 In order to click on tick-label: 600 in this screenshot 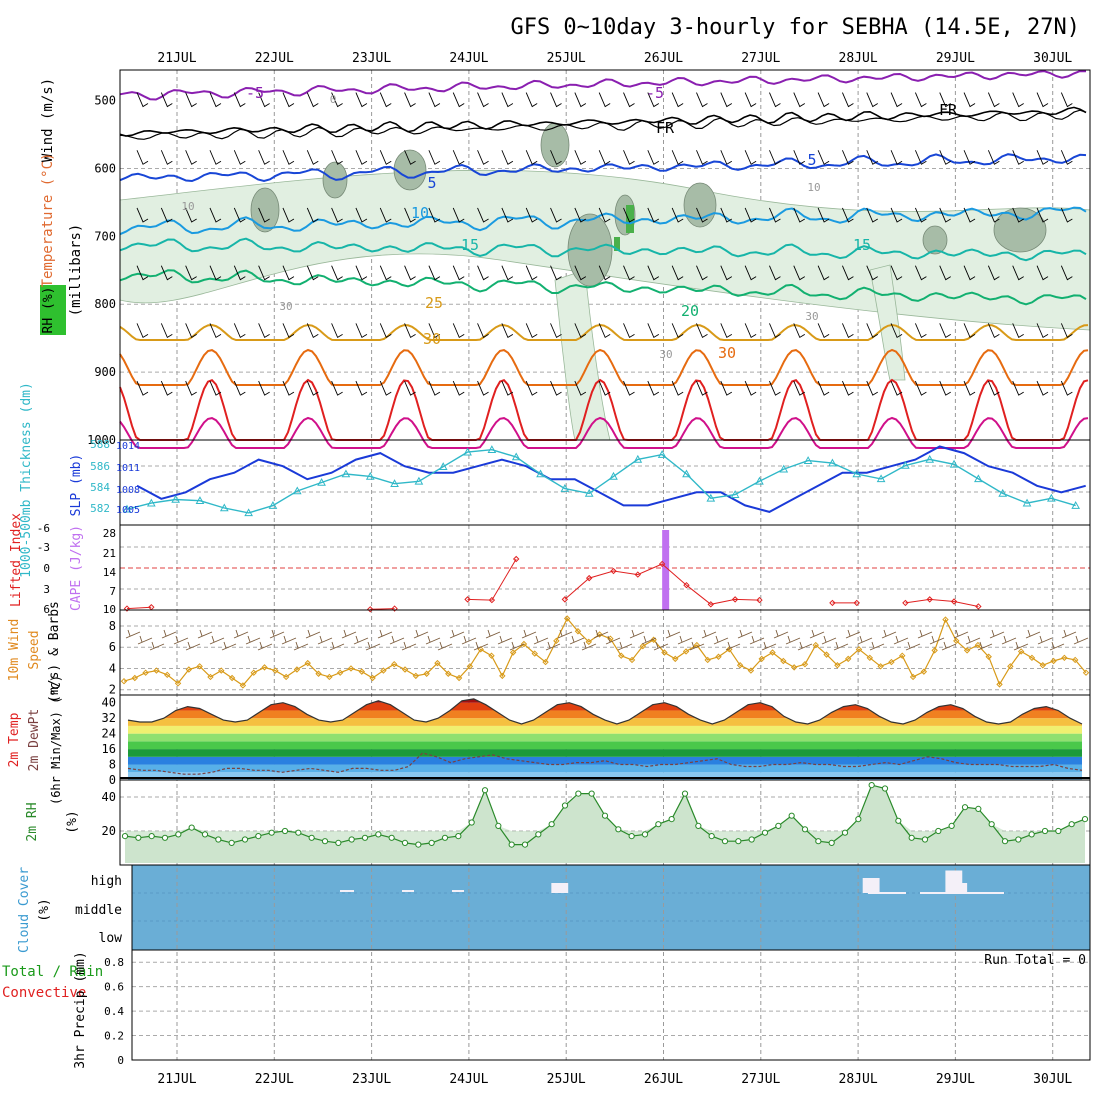, I will do `click(105, 168)`.